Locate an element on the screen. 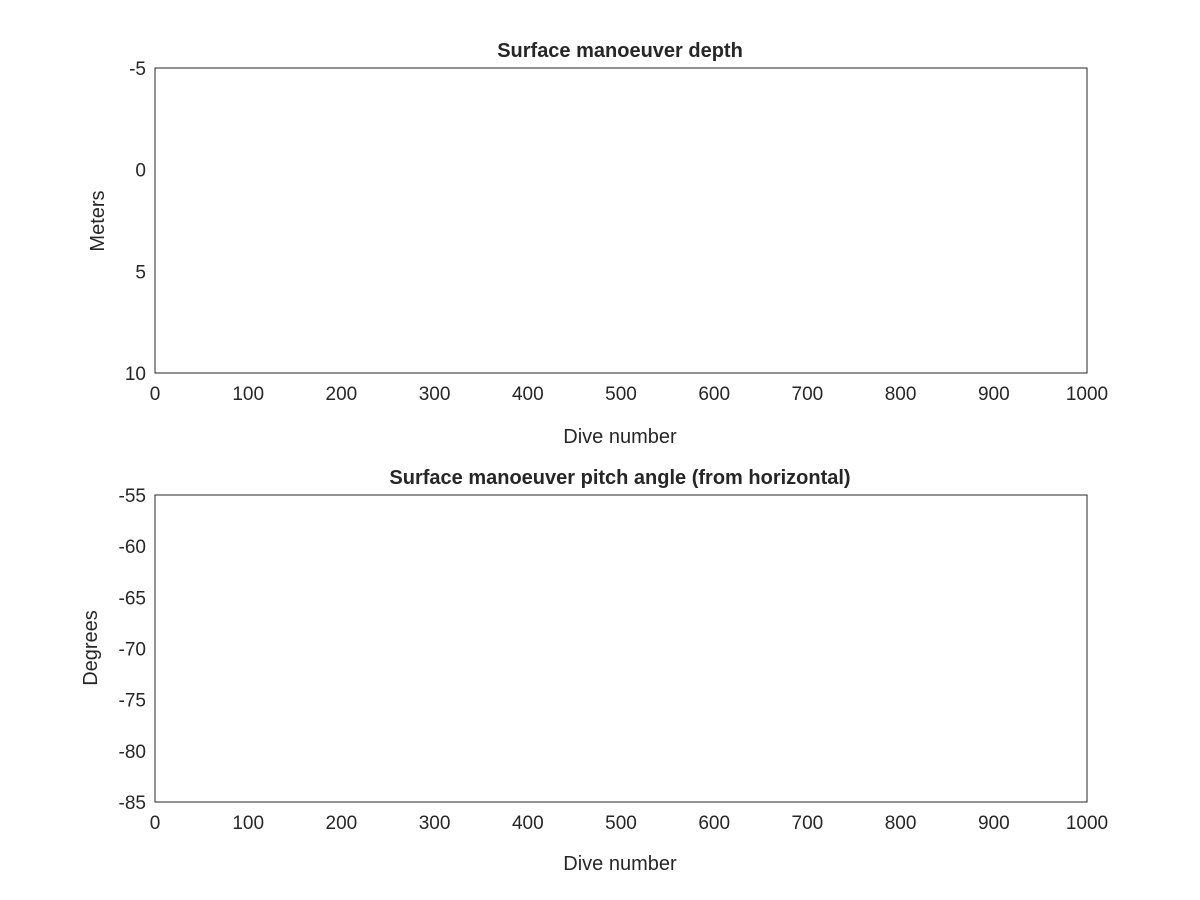 This screenshot has width=1200, height=900. pitch-x-tick-label: 0 is located at coordinates (155, 823).